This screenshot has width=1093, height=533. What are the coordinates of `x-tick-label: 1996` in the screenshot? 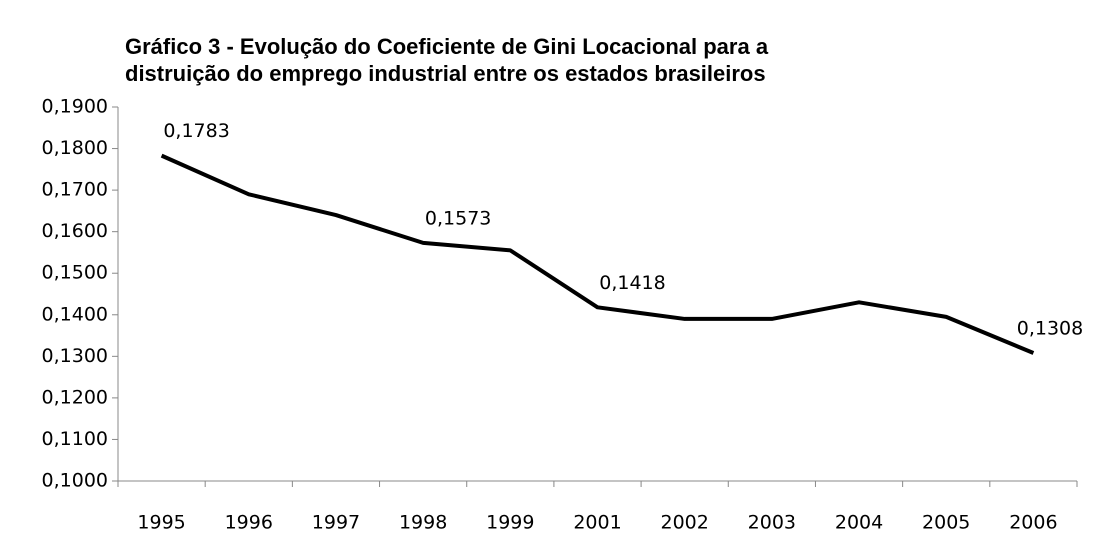 It's located at (249, 522).